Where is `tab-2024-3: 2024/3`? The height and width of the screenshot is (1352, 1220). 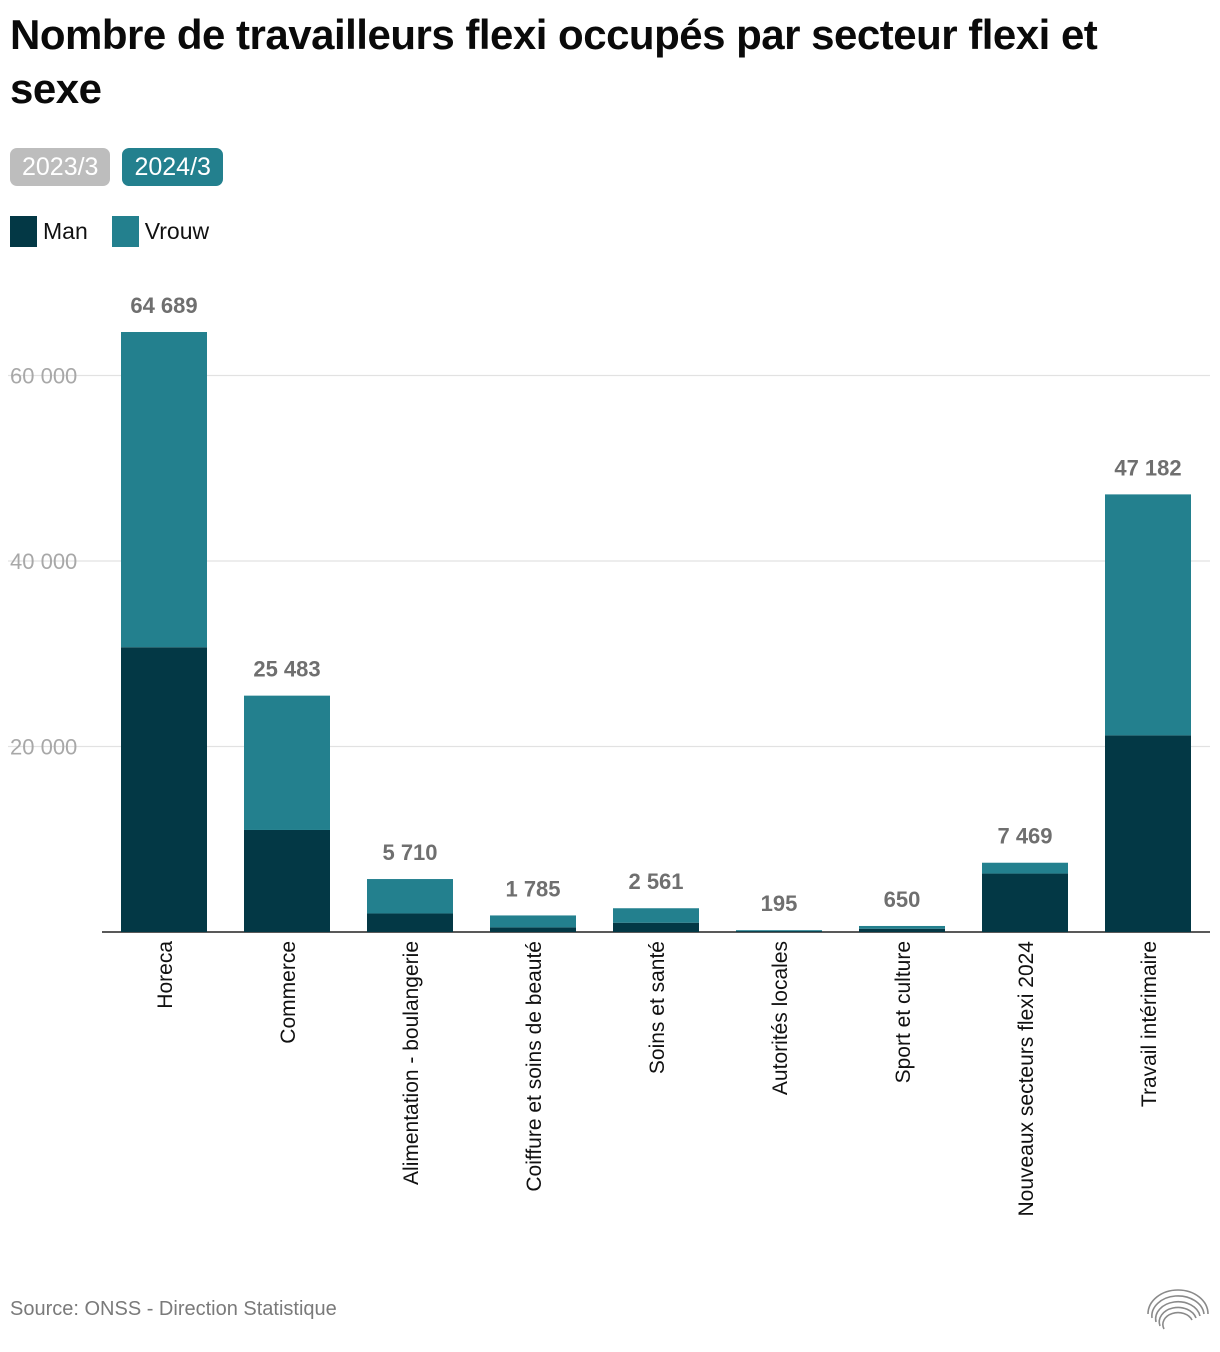 tab-2024-3: 2024/3 is located at coordinates (172, 167).